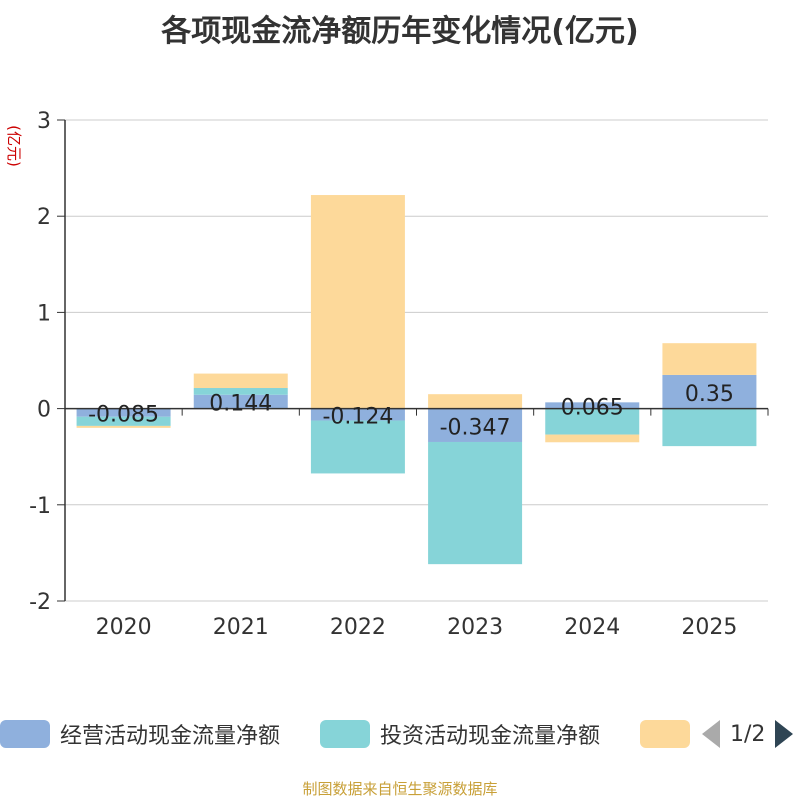  I want to click on bar-operating-2025, so click(709, 391).